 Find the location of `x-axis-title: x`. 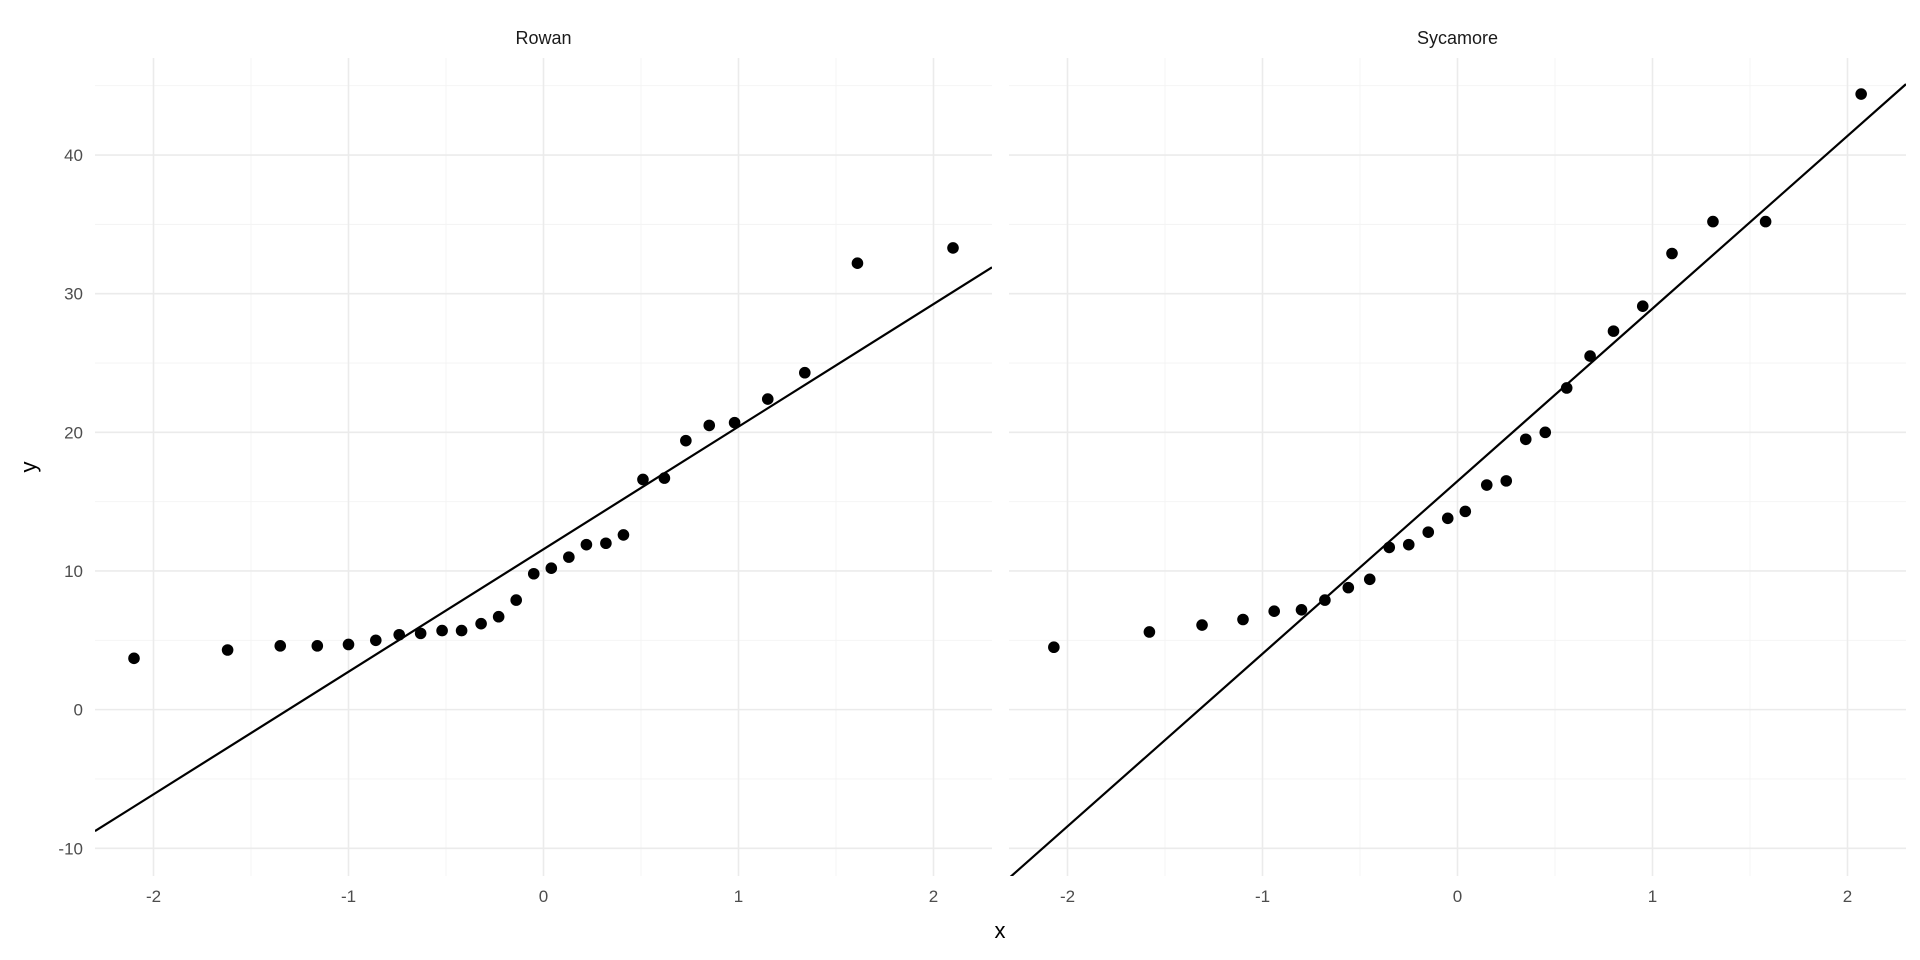

x-axis-title: x is located at coordinates (1000, 930).